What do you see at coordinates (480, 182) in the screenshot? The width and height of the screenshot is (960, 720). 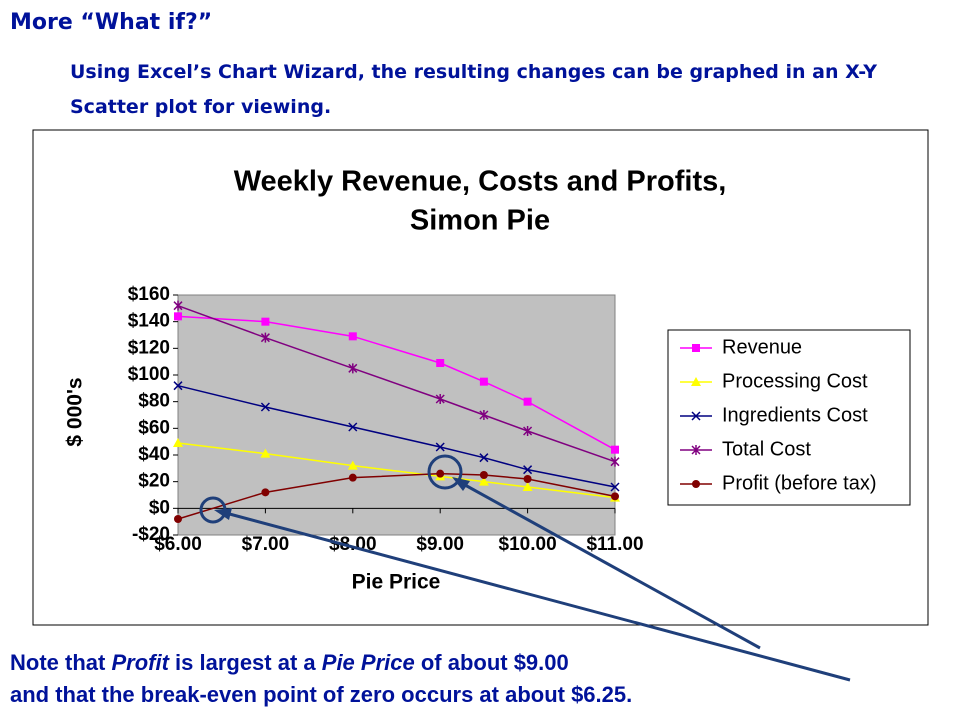 I see `chart-title: Weekly Revenue, Costs and Profits,` at bounding box center [480, 182].